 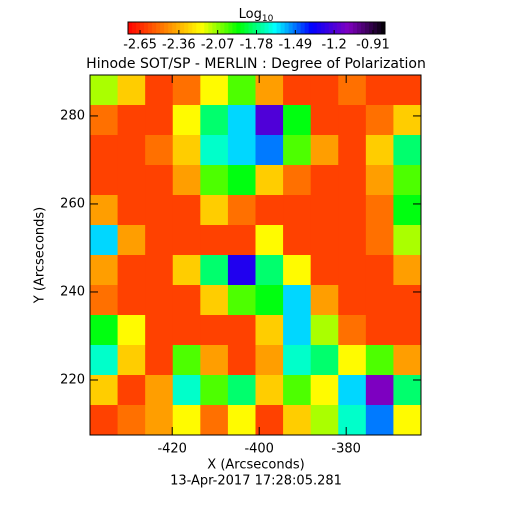 What do you see at coordinates (373, 45) in the screenshot?
I see `colorbar-tick-label: -0.91` at bounding box center [373, 45].